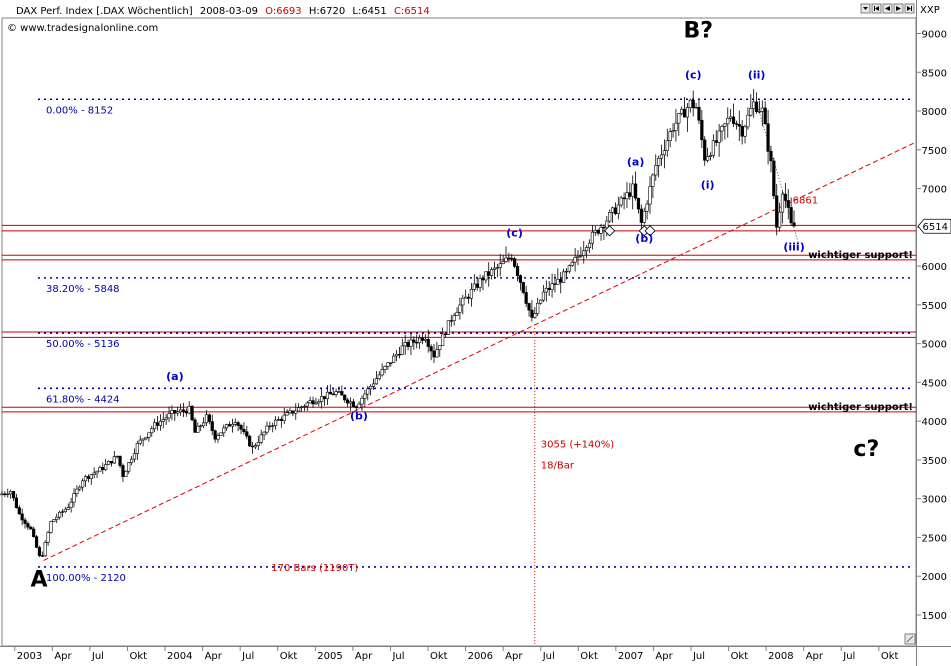 This screenshot has width=951, height=666. Describe the element at coordinates (910, 639) in the screenshot. I see `resize-handle` at that location.